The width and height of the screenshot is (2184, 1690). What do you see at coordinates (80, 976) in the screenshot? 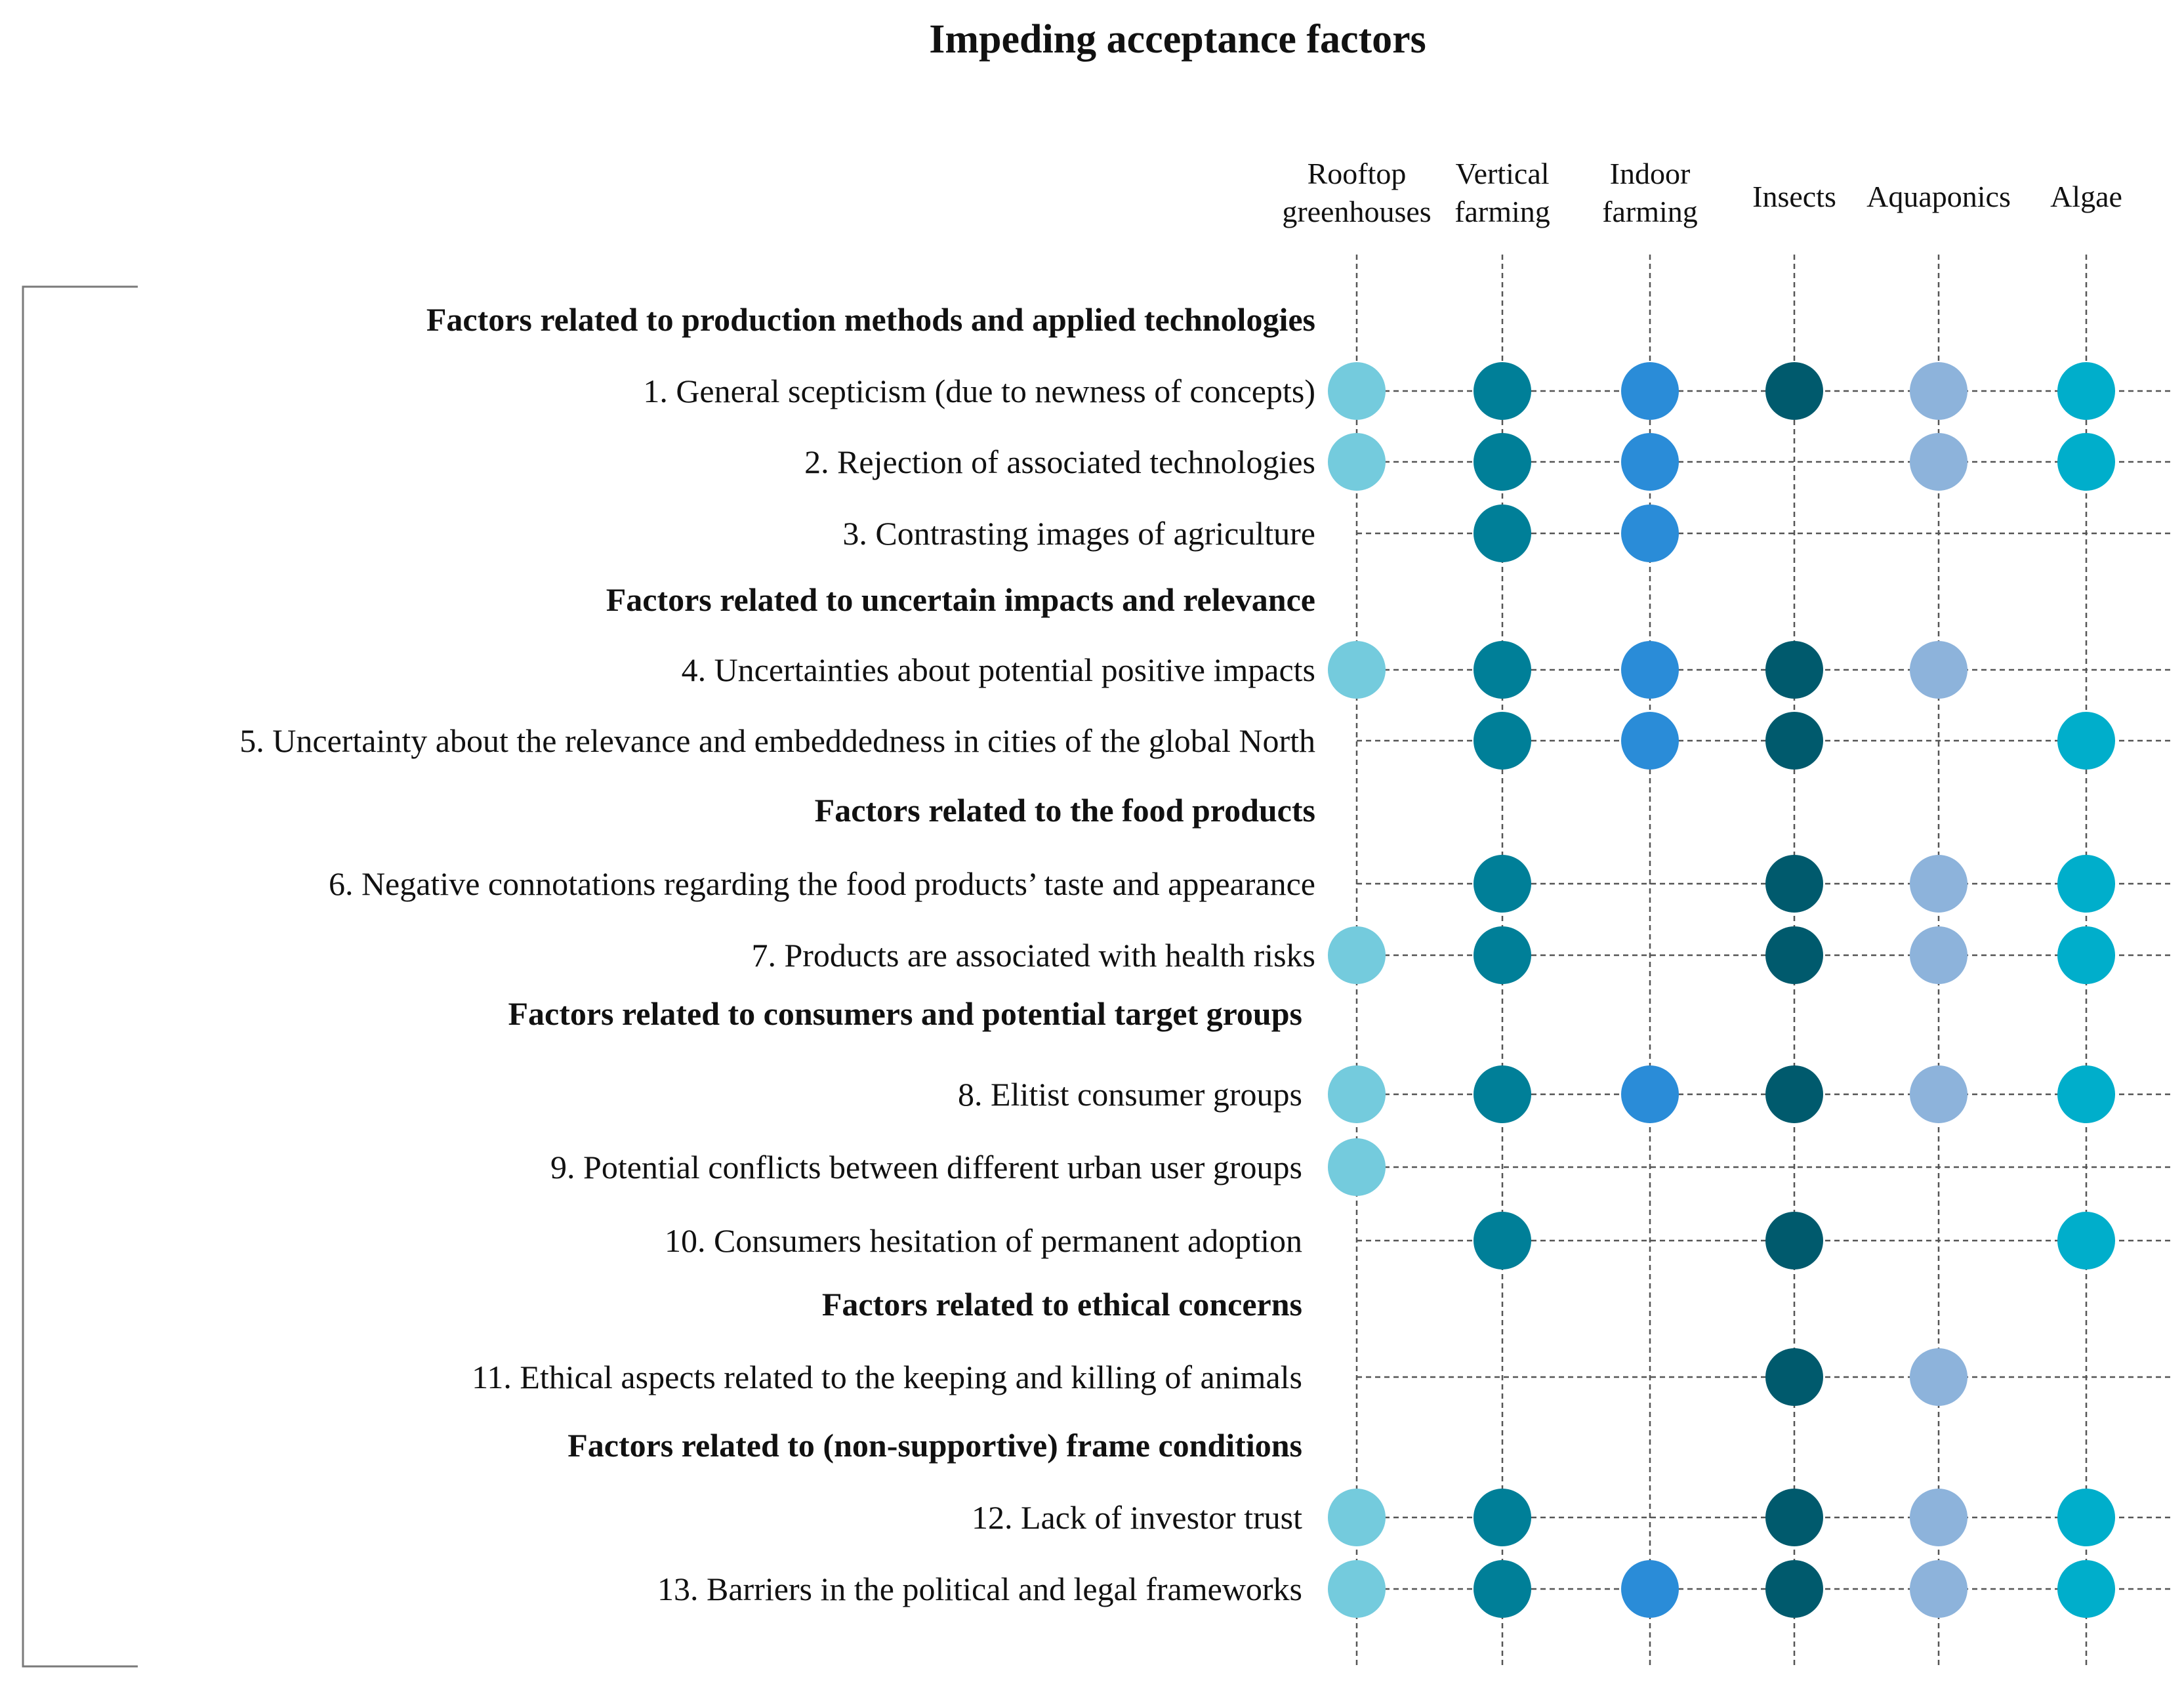
I see `left-bracket` at bounding box center [80, 976].